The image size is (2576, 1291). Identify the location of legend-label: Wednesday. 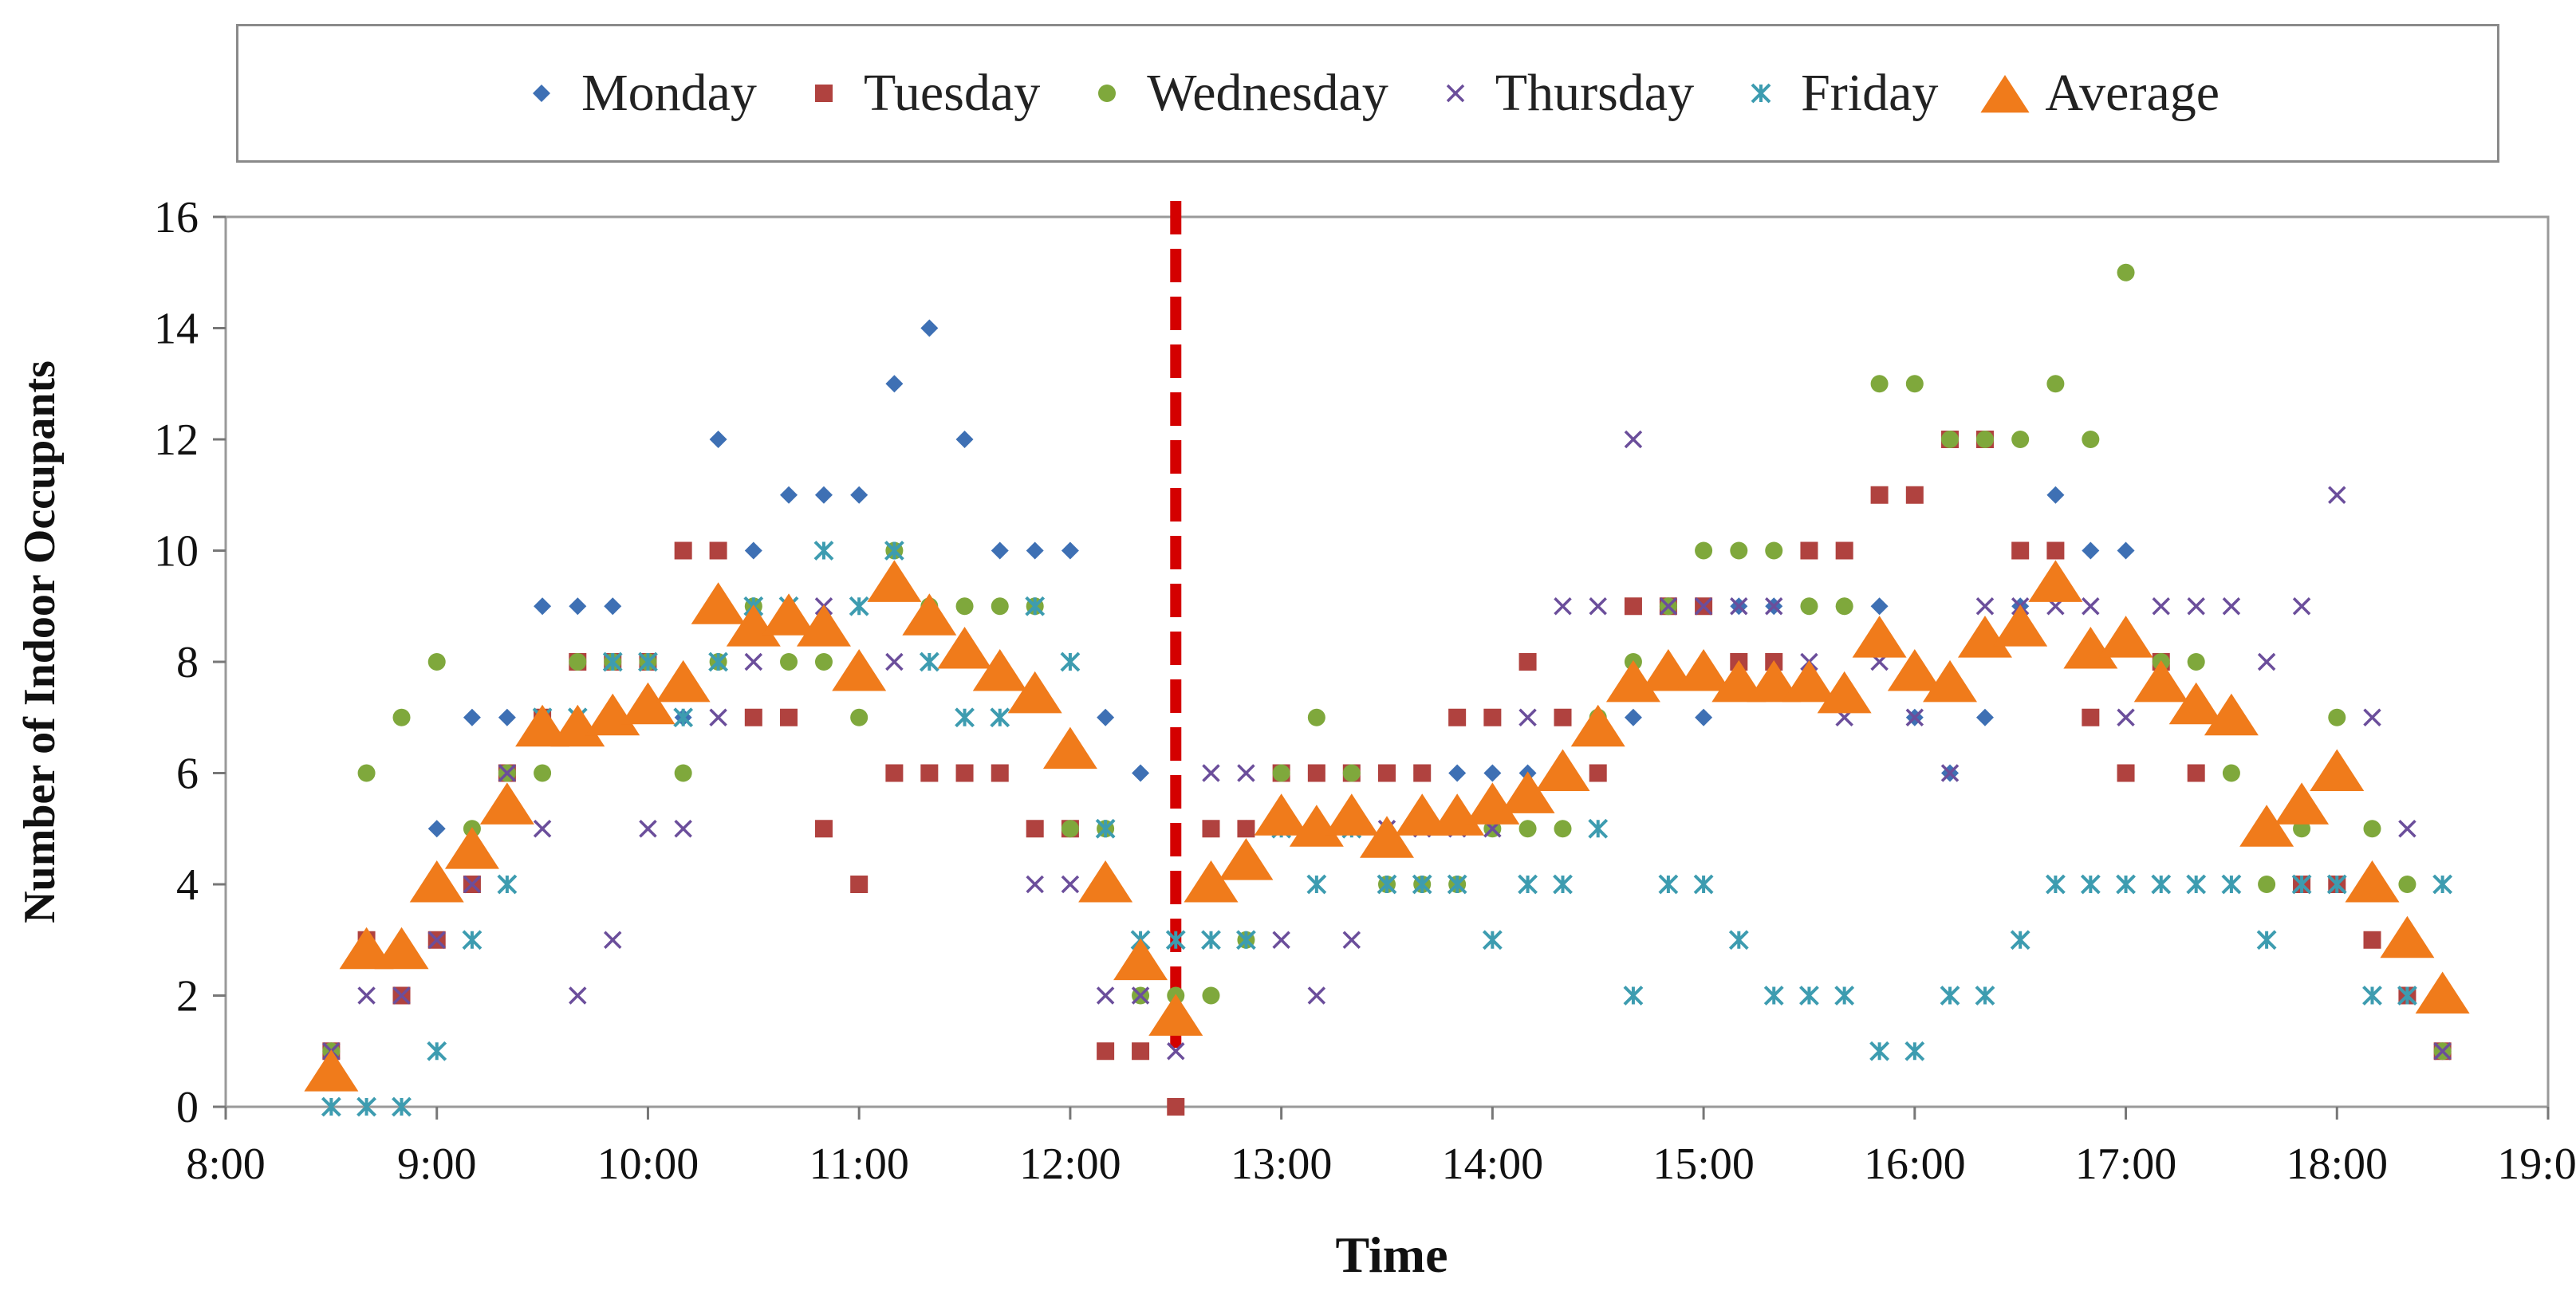
(1267, 93).